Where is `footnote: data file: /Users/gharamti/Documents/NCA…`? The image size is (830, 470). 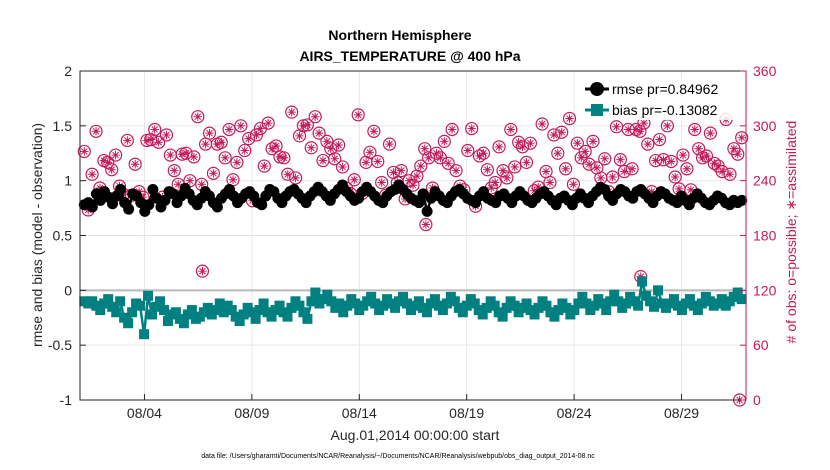
footnote: data file: /Users/gharamti/Documents/NCA… is located at coordinates (398, 456).